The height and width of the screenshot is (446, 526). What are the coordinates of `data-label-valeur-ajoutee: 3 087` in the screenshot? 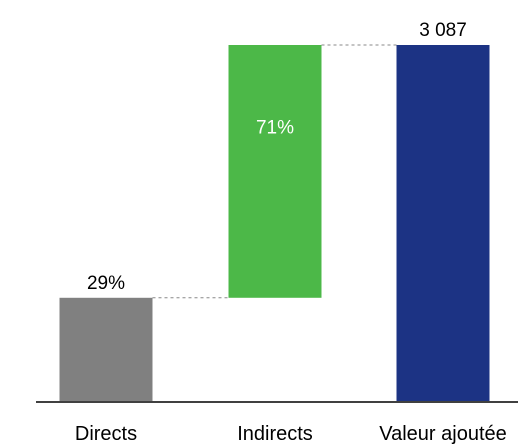 It's located at (443, 30).